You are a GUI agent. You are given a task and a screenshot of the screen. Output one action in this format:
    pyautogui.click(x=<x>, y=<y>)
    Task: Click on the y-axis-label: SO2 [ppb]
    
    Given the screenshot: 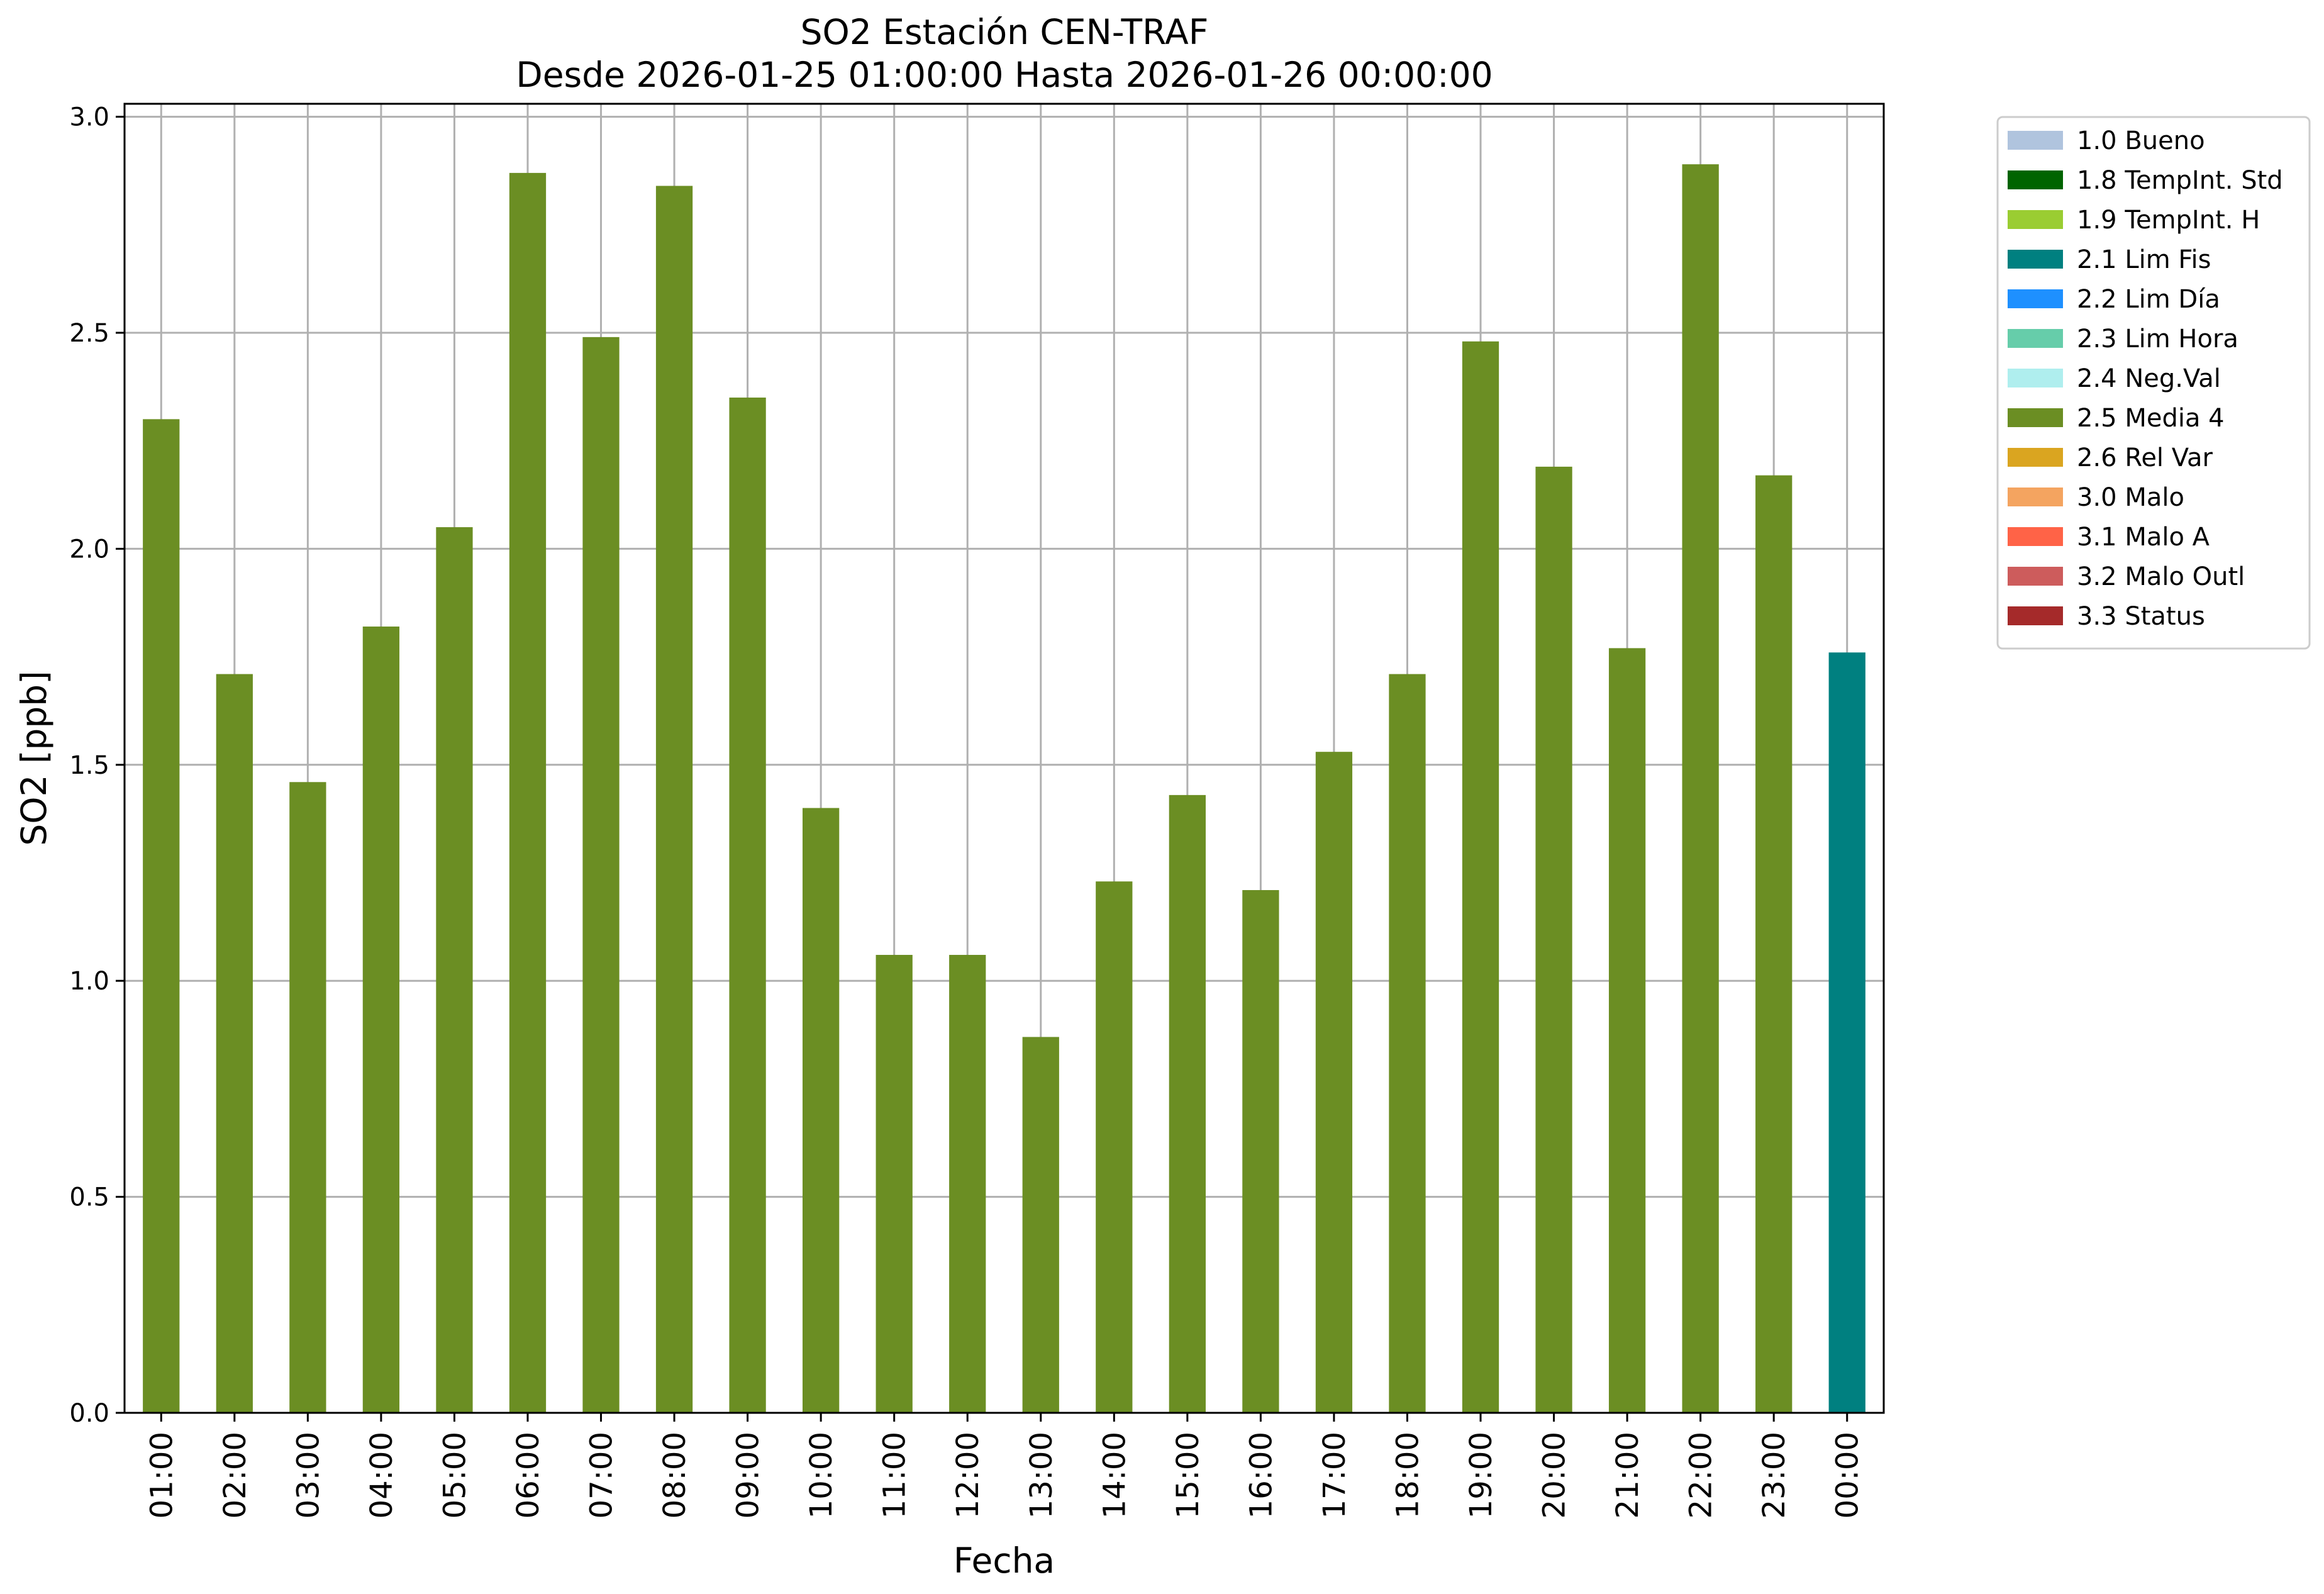 What is the action you would take?
    pyautogui.click(x=34, y=758)
    